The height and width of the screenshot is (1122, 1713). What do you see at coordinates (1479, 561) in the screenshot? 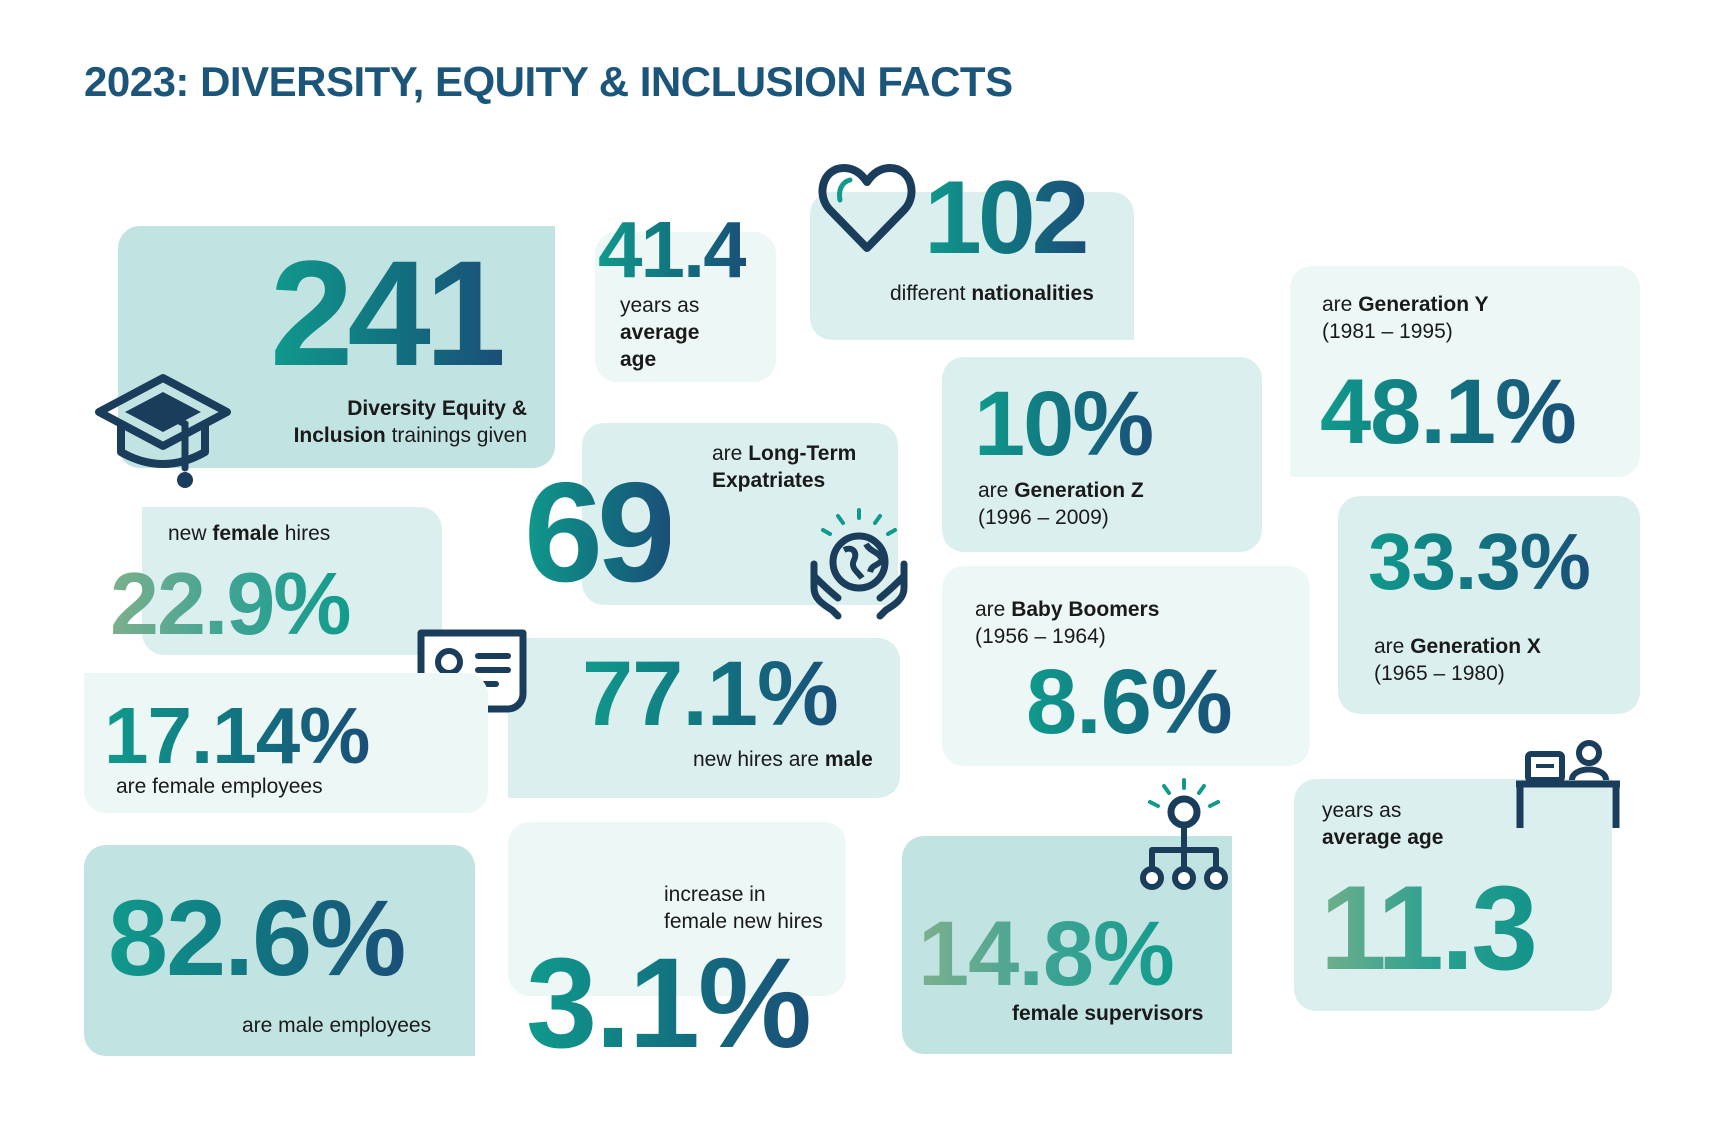
I see `generation-x-value: 33.3%` at bounding box center [1479, 561].